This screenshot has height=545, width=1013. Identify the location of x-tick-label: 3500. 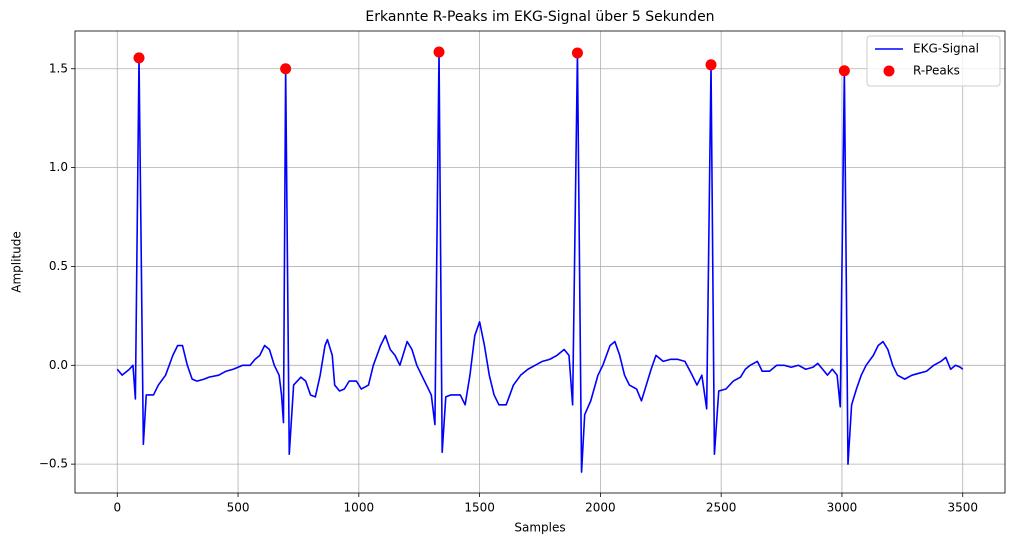
(962, 508).